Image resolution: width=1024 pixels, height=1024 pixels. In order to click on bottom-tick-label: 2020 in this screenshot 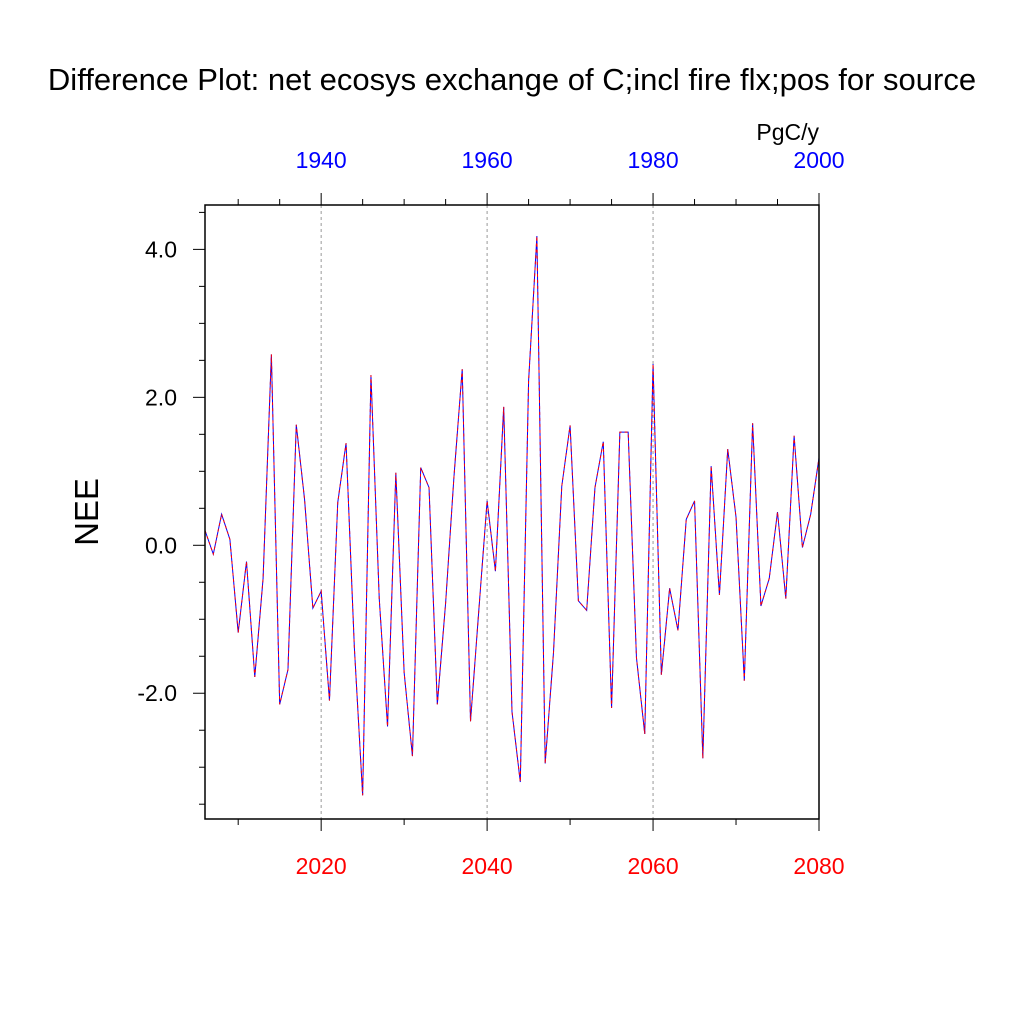, I will do `click(321, 866)`.